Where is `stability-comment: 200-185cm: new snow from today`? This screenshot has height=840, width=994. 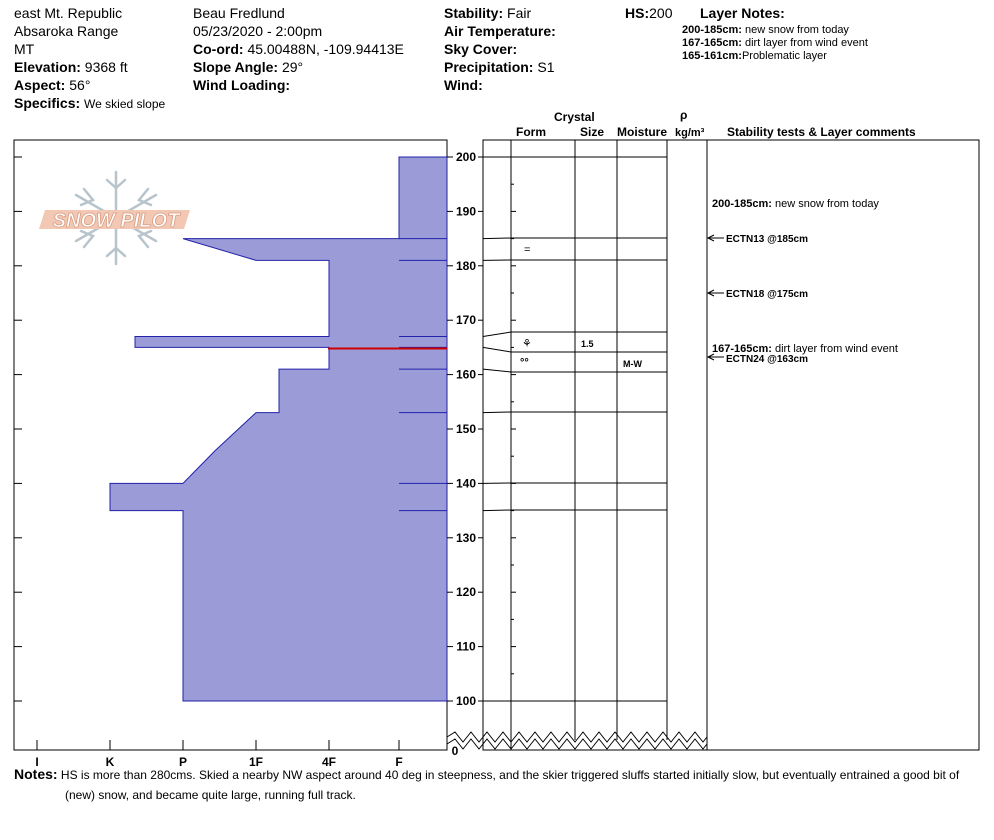 stability-comment: 200-185cm: new snow from today is located at coordinates (795, 204).